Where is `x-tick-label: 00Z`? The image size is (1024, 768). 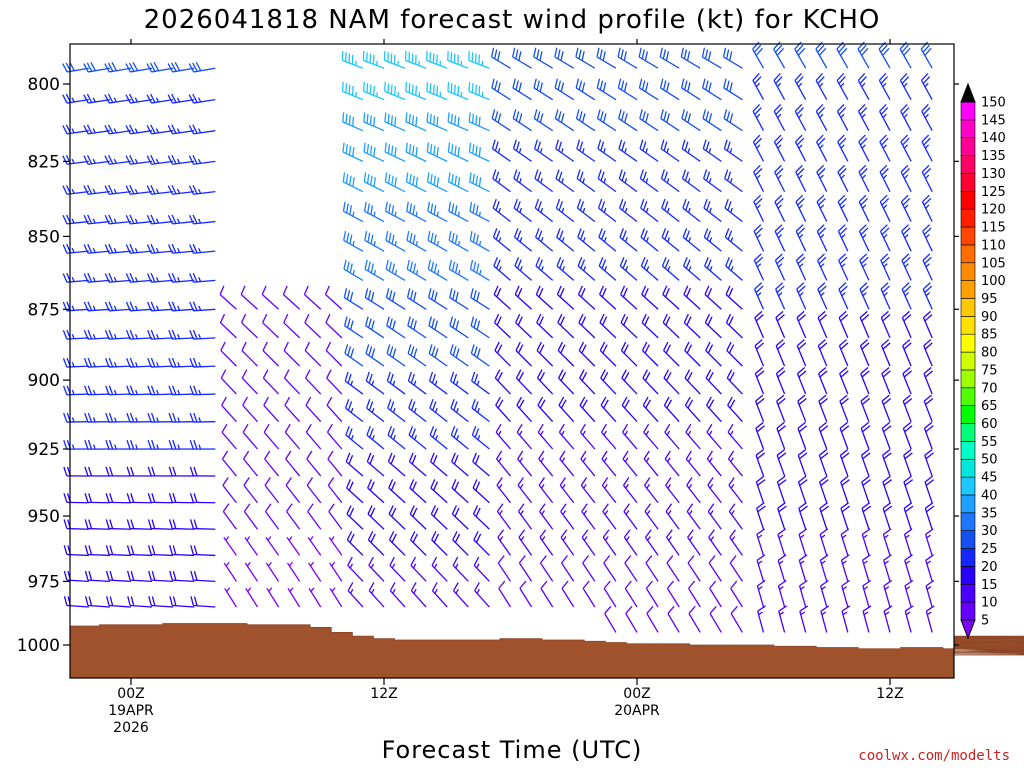
x-tick-label: 00Z is located at coordinates (130, 694).